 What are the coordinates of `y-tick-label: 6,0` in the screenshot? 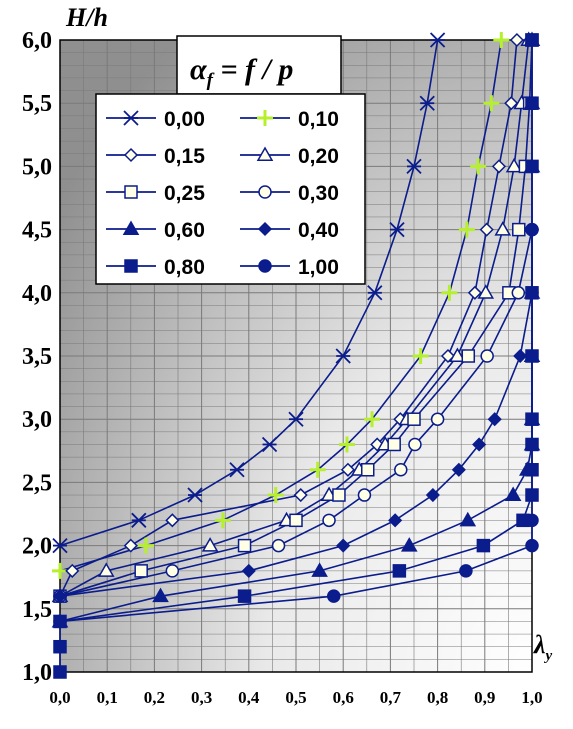 It's located at (37, 41).